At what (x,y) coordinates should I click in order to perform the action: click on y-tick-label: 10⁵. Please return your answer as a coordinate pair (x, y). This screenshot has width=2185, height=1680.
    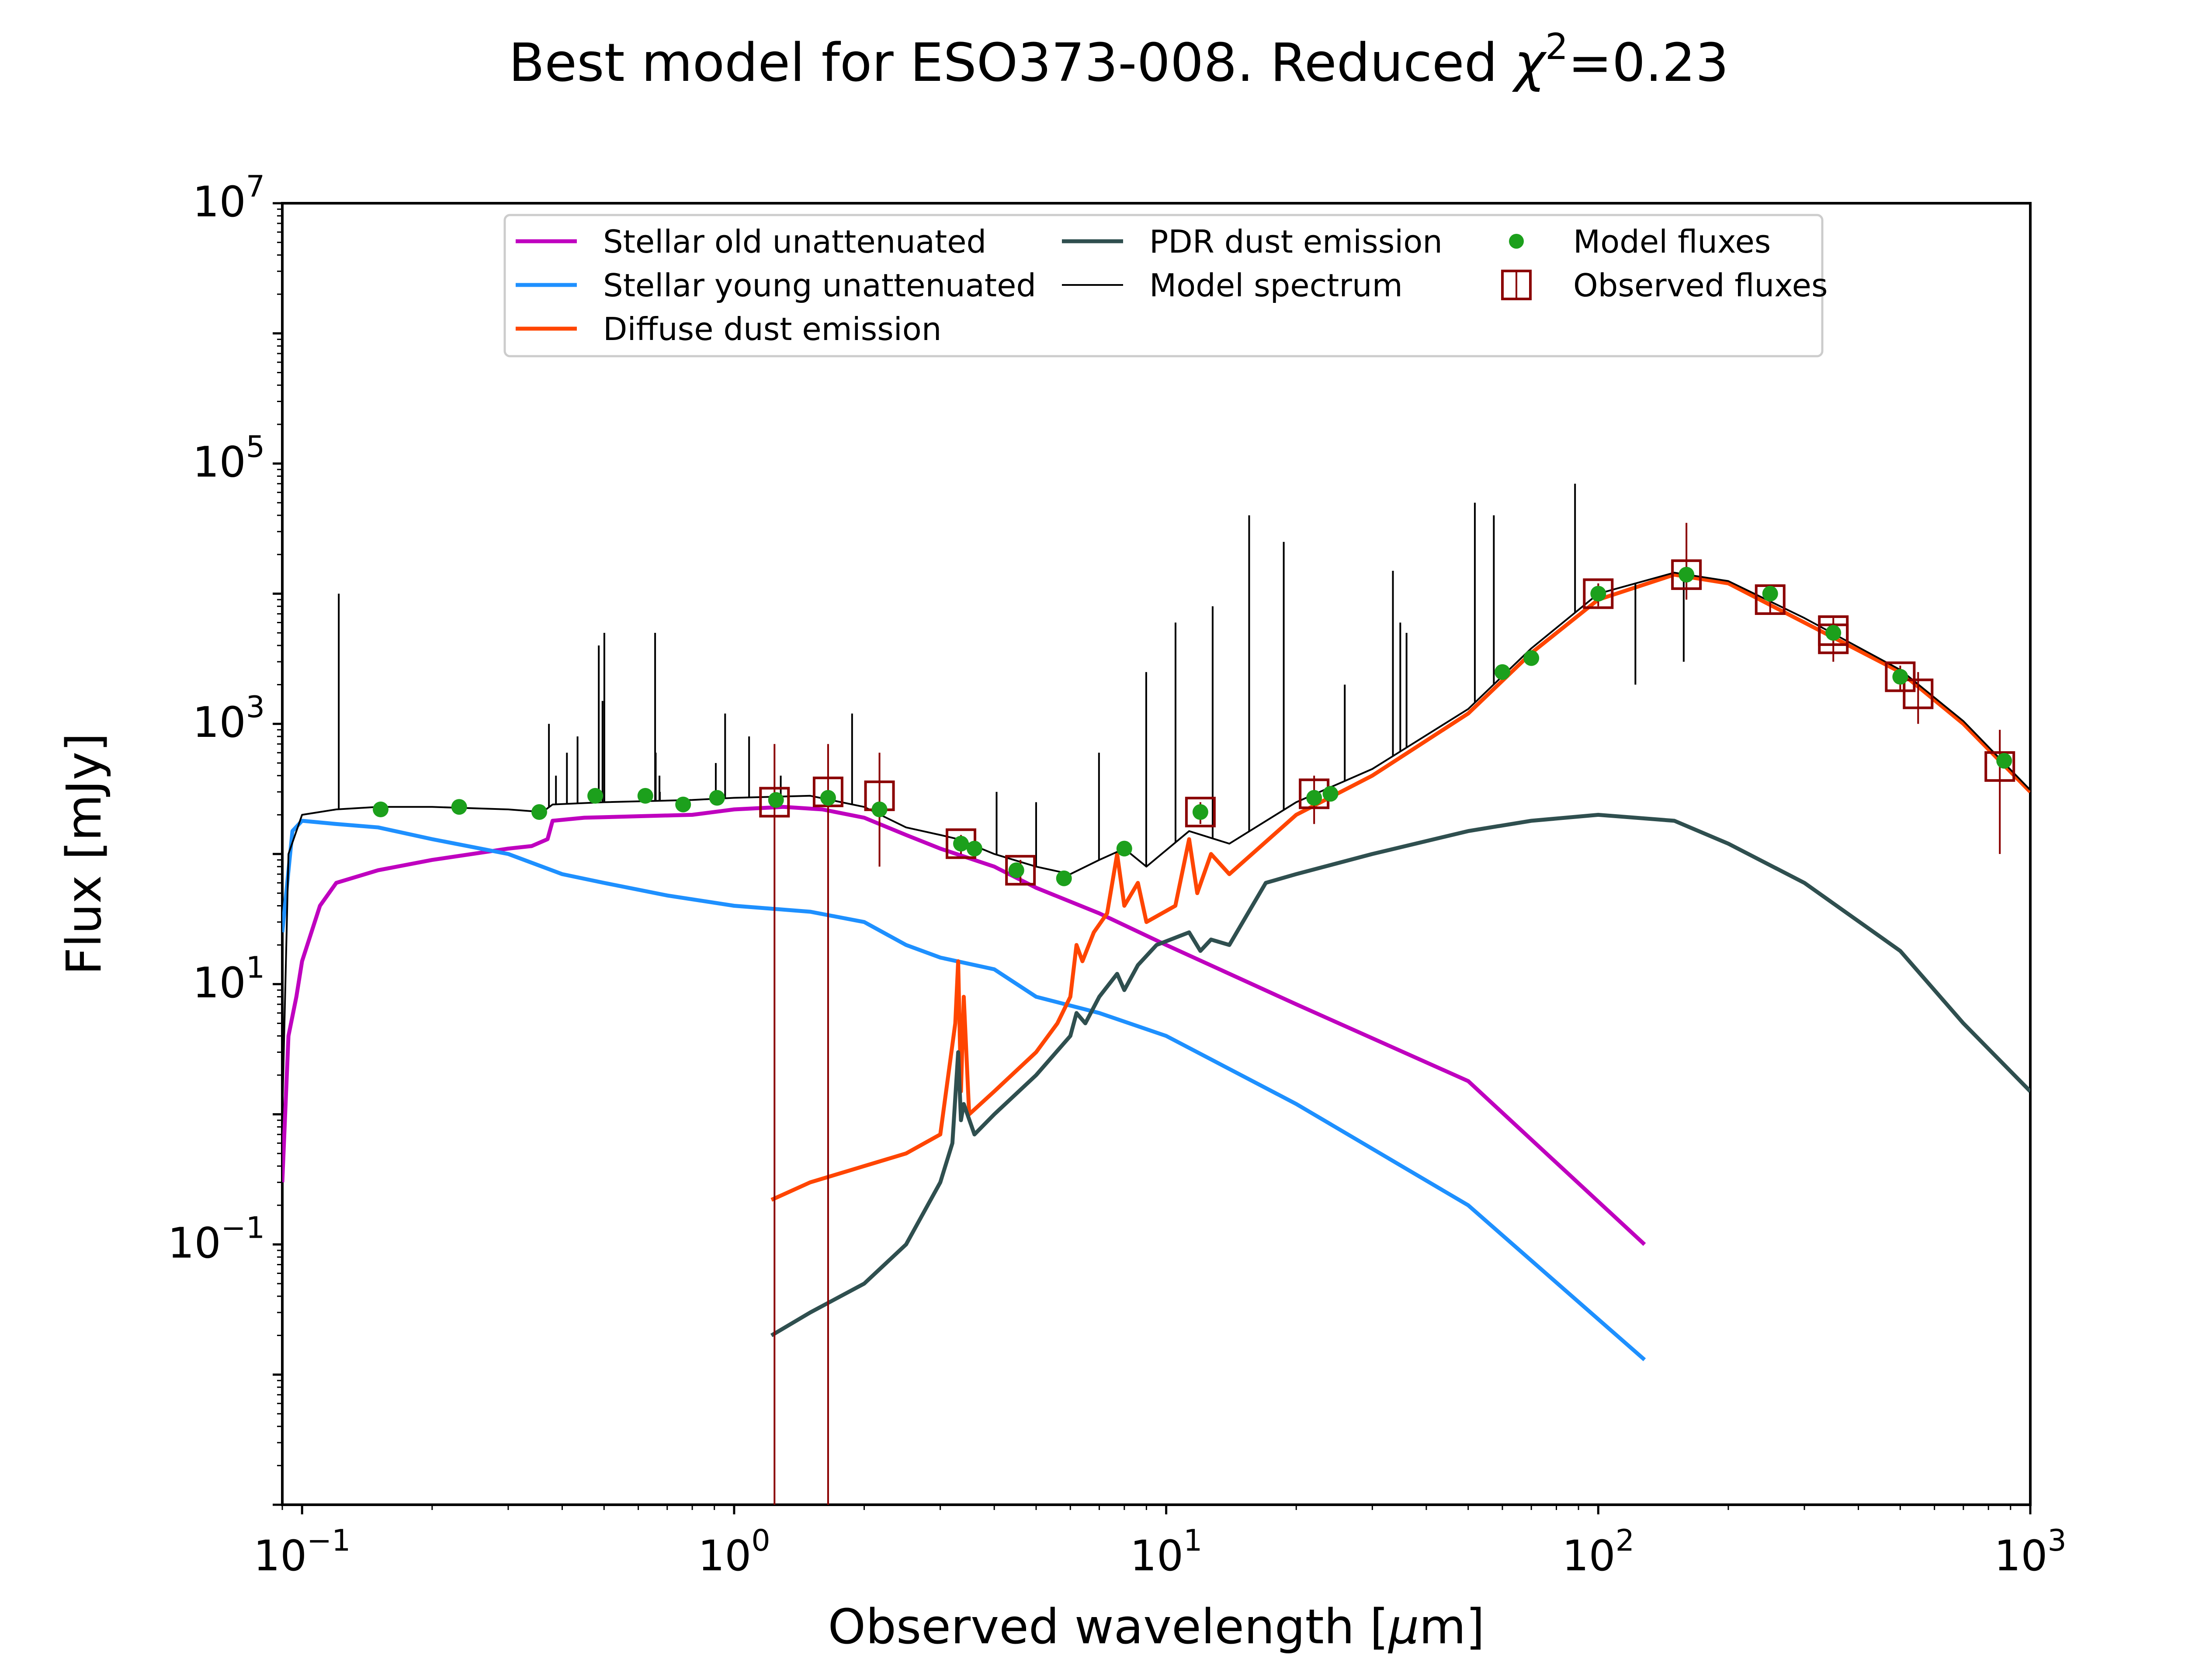
    Looking at the image, I should click on (229, 459).